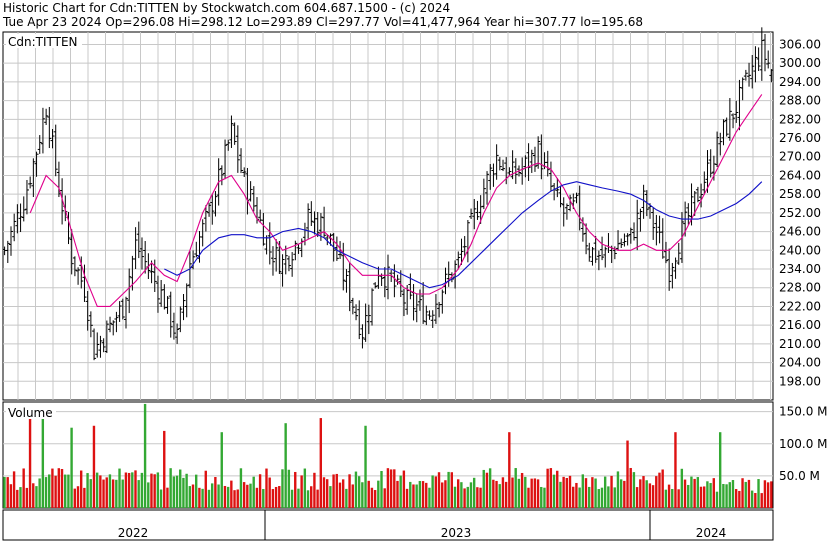  I want to click on symbol-label-bg, so click(44, 41).